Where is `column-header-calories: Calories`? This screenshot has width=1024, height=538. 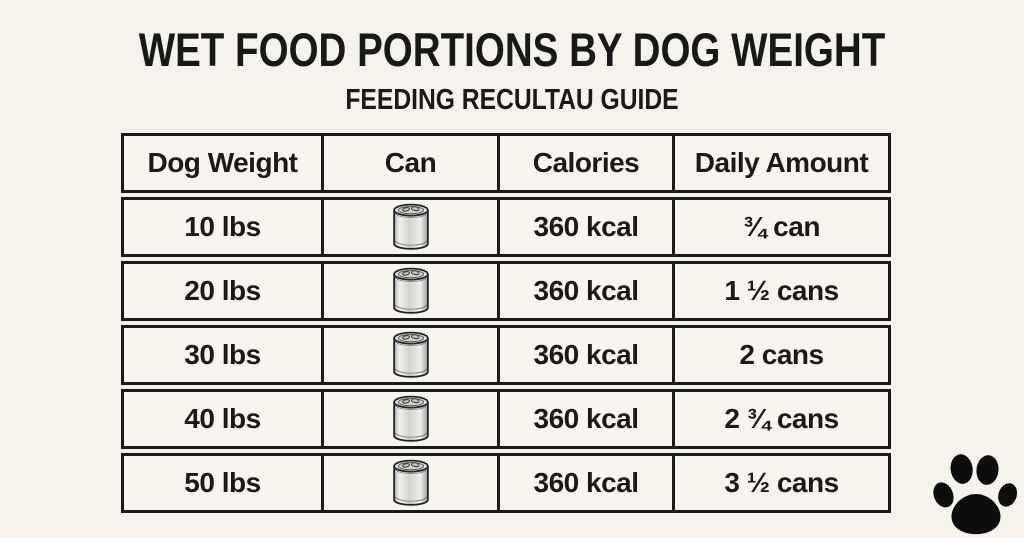
column-header-calories: Calories is located at coordinates (587, 163).